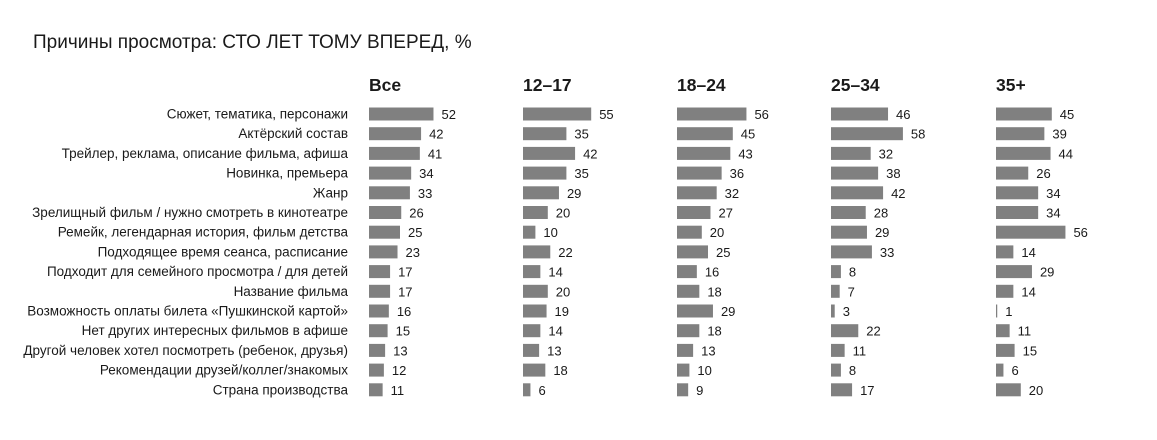  What do you see at coordinates (547, 85) in the screenshot?
I see `series-header: 12–17` at bounding box center [547, 85].